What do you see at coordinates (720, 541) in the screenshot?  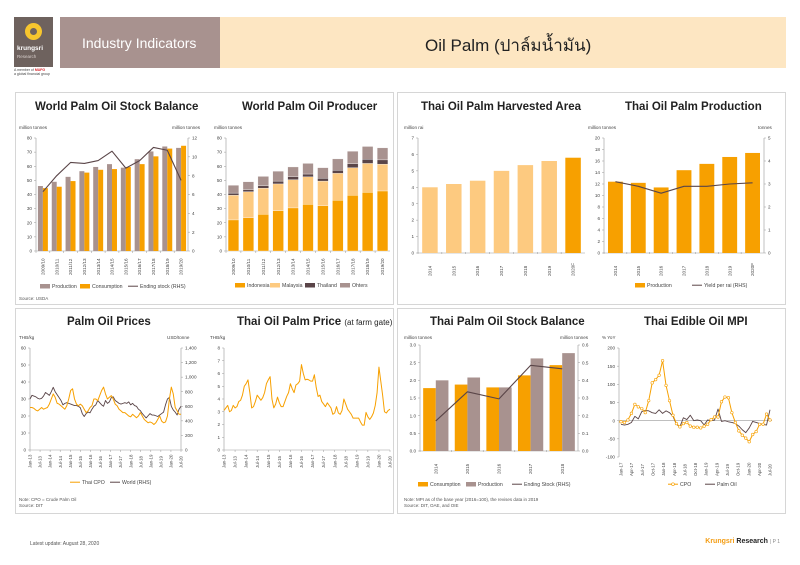 I see `footer-brand-krungsri: Krungsri` at bounding box center [720, 541].